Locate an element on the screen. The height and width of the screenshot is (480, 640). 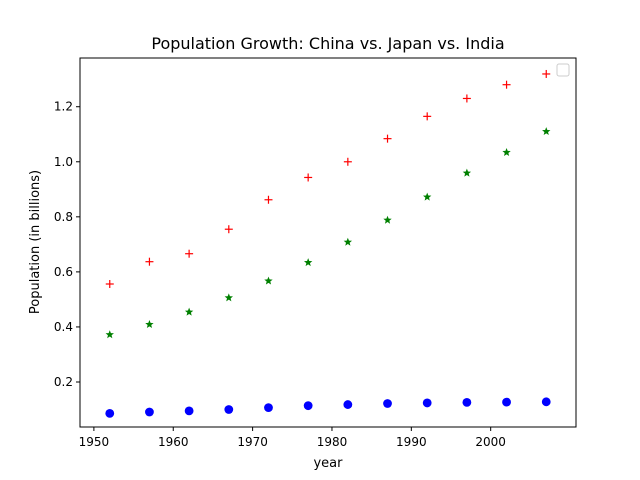
y-tick-label: 0.6 is located at coordinates (63, 272).